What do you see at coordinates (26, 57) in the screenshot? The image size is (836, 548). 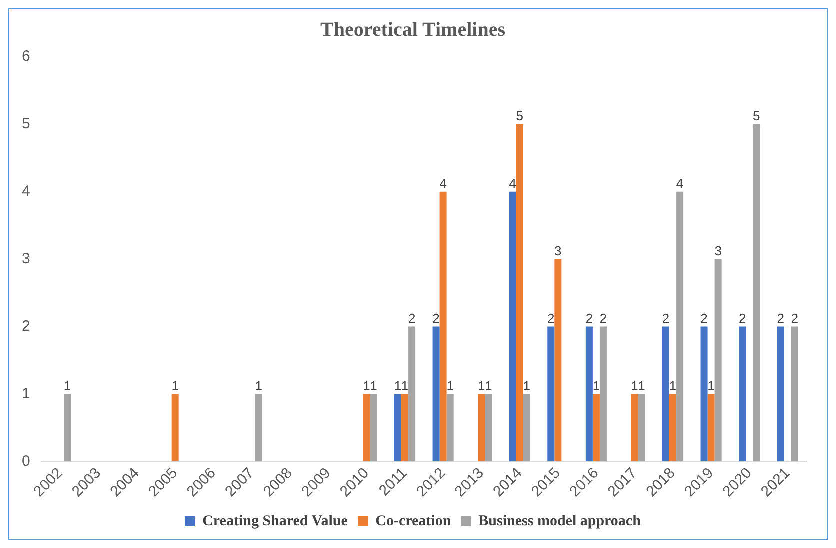 I see `y-tick-label: 6` at bounding box center [26, 57].